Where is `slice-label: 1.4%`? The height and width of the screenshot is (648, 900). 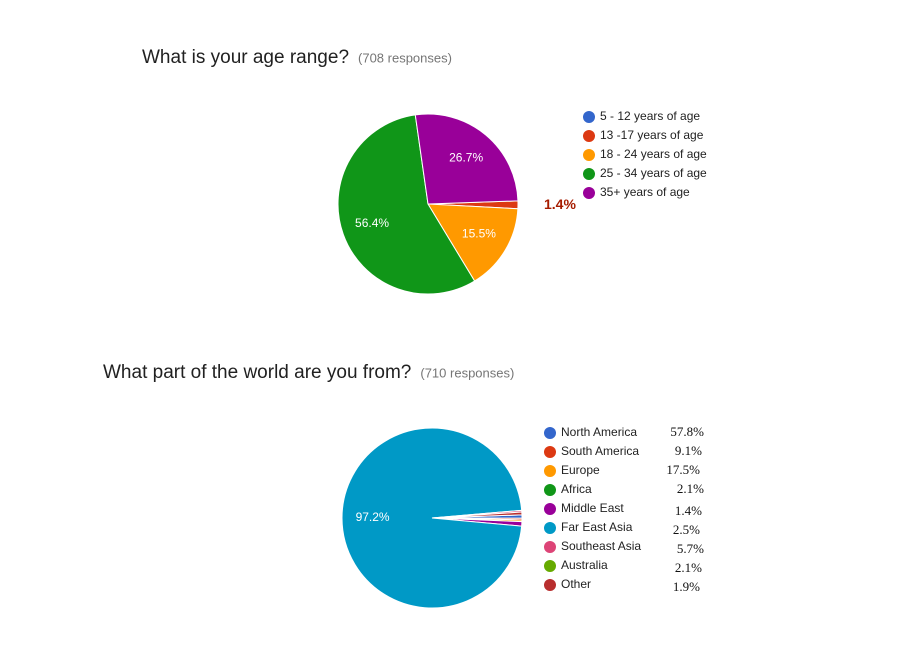
slice-label: 1.4% is located at coordinates (560, 204).